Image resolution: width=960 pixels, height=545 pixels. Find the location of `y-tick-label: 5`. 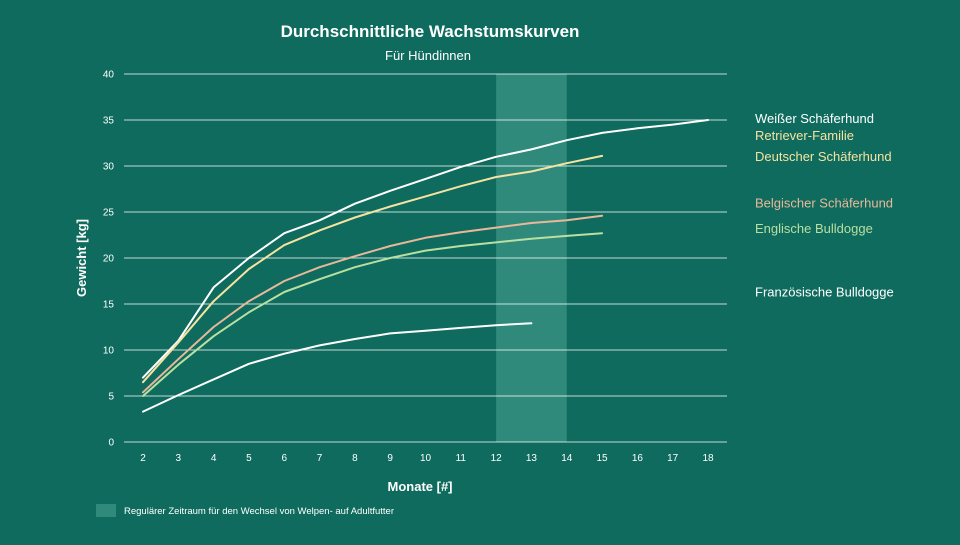

y-tick-label: 5 is located at coordinates (111, 397).